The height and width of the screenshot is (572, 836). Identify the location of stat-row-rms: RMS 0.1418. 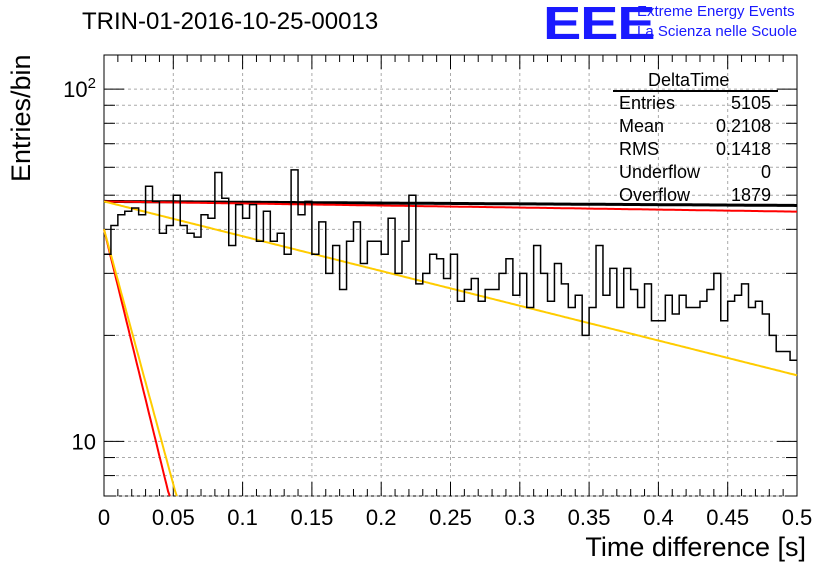
(695, 149).